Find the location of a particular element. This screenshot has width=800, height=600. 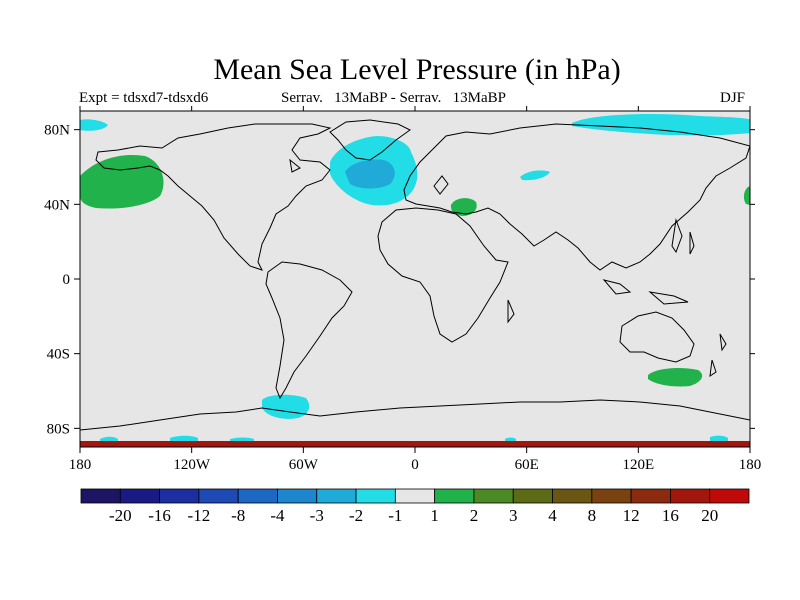

colorbar-label: -1 is located at coordinates (395, 515).